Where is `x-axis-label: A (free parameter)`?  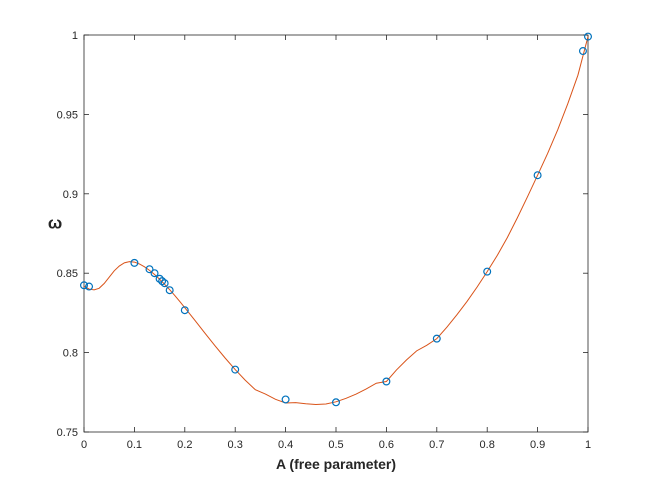
x-axis-label: A (free parameter) is located at coordinates (336, 464).